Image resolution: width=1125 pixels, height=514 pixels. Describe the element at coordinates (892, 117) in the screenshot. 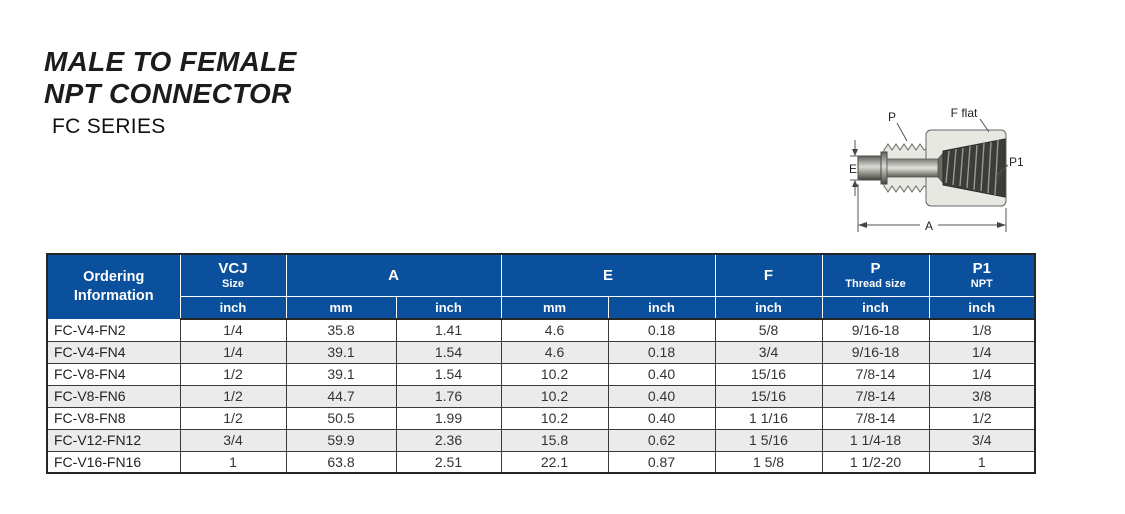

I see `p-label: P` at that location.